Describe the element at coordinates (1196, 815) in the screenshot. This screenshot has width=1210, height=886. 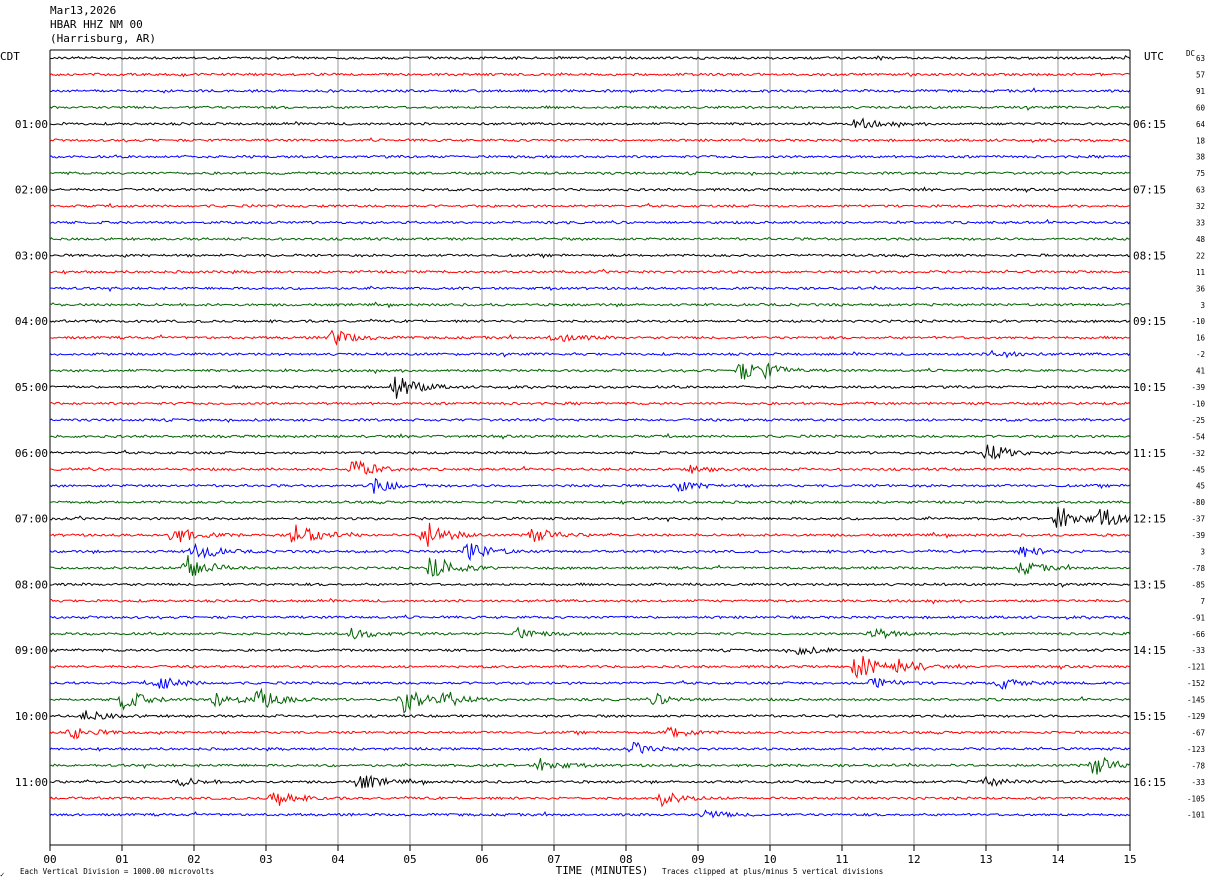
I see `dc-offset-label: -101` at that location.